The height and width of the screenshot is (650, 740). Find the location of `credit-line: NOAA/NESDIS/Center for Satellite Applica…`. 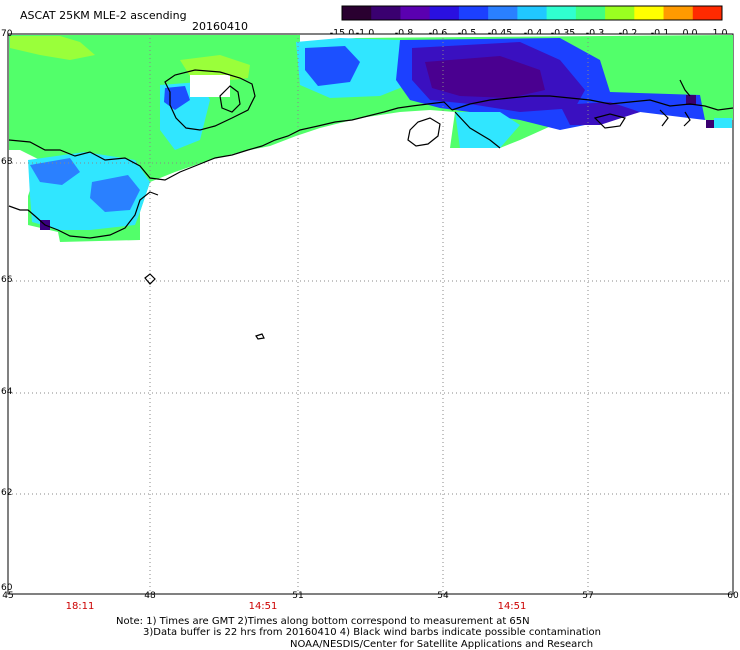

credit-line: NOAA/NESDIS/Center for Satellite Applica… is located at coordinates (441, 644).